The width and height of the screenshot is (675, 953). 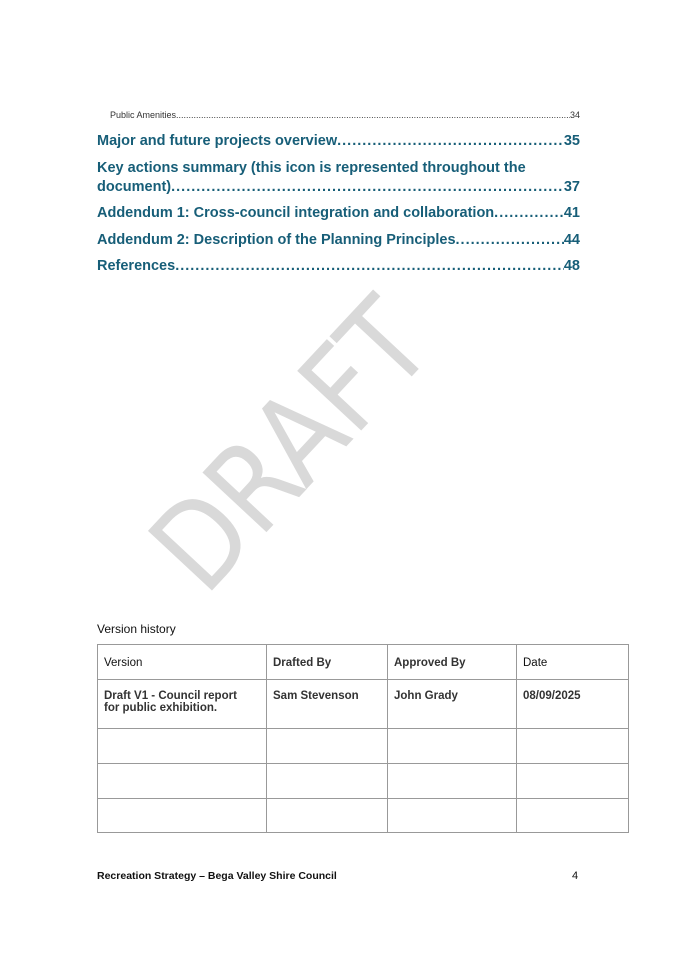 I want to click on toc-entry-title: Public Amenities, so click(x=143, y=115).